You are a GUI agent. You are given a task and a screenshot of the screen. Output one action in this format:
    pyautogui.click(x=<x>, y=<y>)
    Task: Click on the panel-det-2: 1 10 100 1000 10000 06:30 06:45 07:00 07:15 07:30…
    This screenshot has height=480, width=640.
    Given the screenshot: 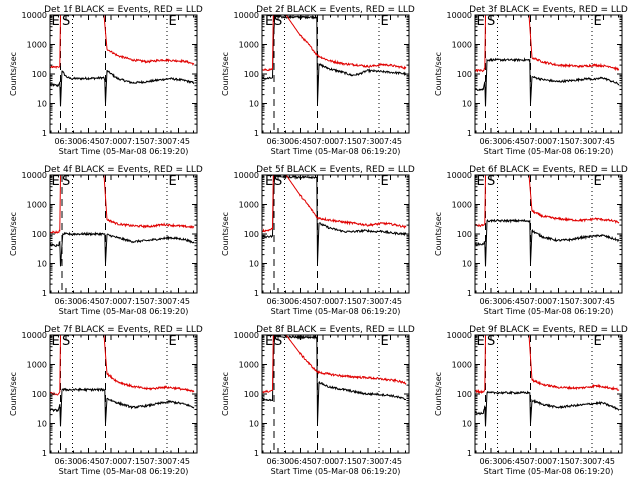 What is the action you would take?
    pyautogui.click(x=318, y=80)
    